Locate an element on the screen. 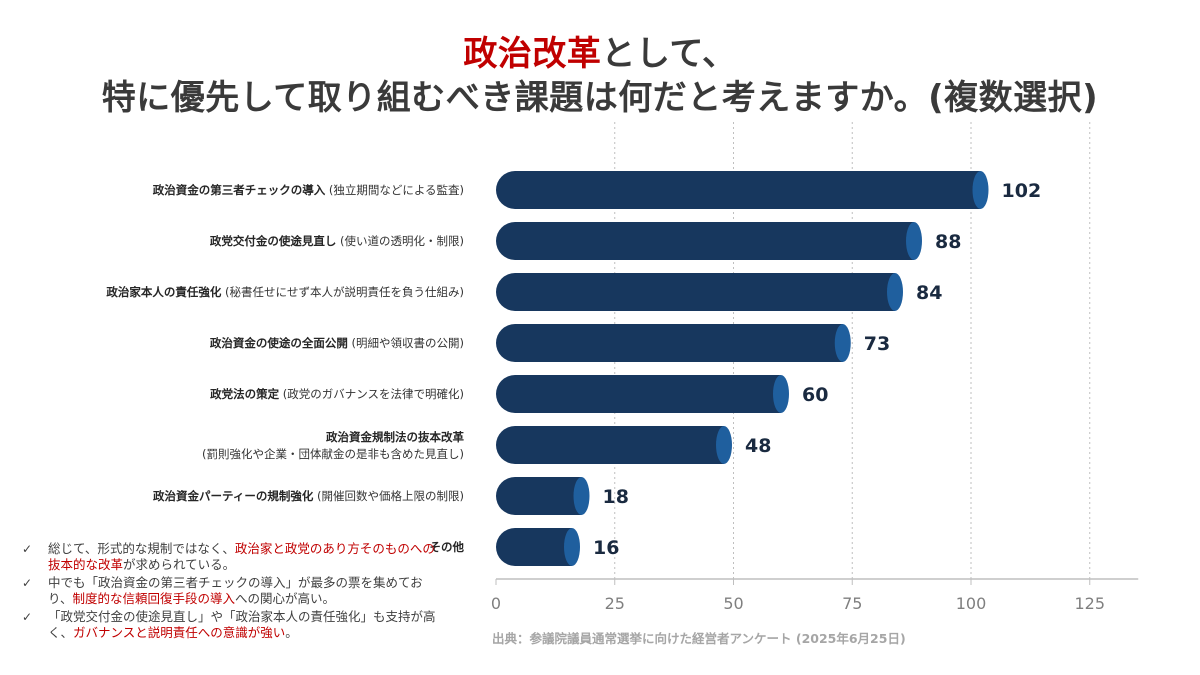 The height and width of the screenshot is (675, 1200). note-highlight: ガバナンスと説明責任への意識が強い is located at coordinates (179, 632).